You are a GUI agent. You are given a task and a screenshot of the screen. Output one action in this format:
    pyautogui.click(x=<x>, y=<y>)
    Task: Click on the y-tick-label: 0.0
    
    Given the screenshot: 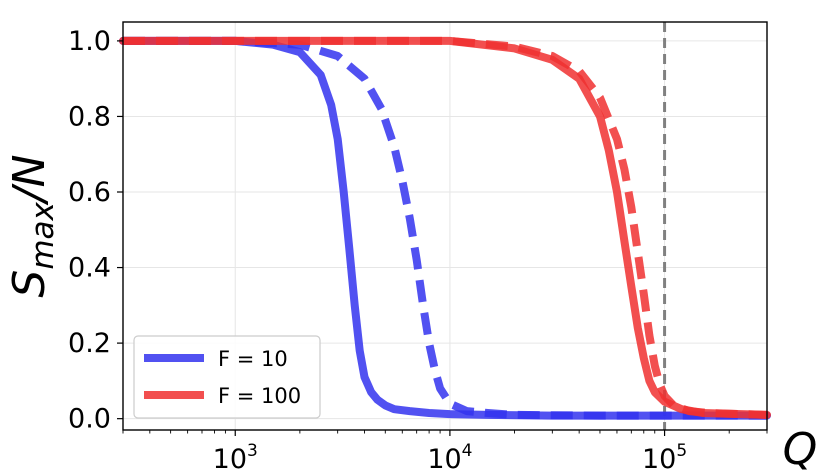 What is the action you would take?
    pyautogui.click(x=89, y=419)
    